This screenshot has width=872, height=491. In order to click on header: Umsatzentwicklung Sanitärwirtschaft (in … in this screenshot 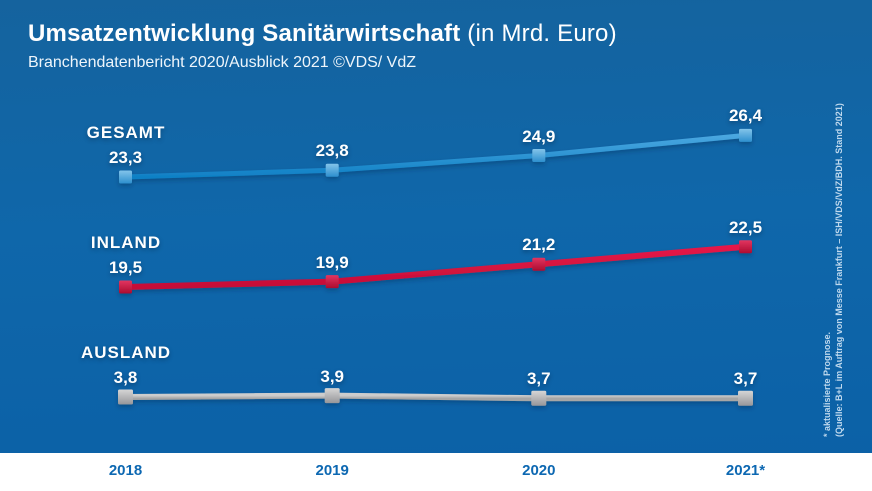, I will do `click(322, 46)`.